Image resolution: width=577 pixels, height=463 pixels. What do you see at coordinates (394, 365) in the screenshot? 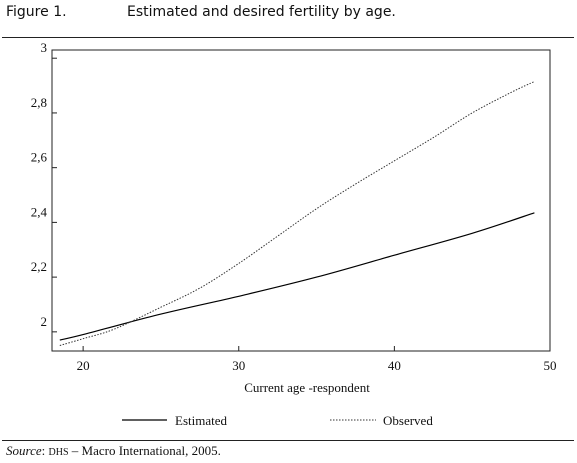
I see `x-tick-label: 40` at bounding box center [394, 365].